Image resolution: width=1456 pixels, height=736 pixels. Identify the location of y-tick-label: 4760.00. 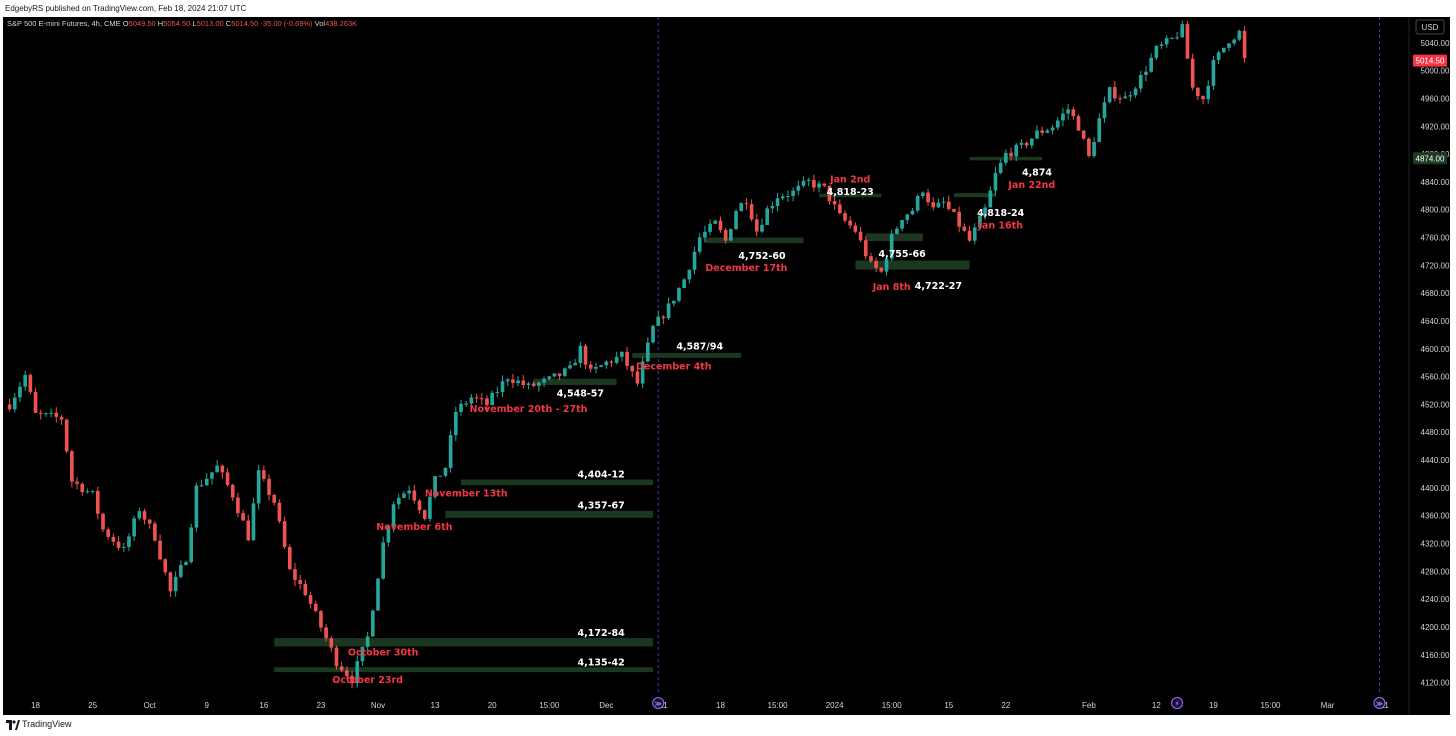
(1435, 238).